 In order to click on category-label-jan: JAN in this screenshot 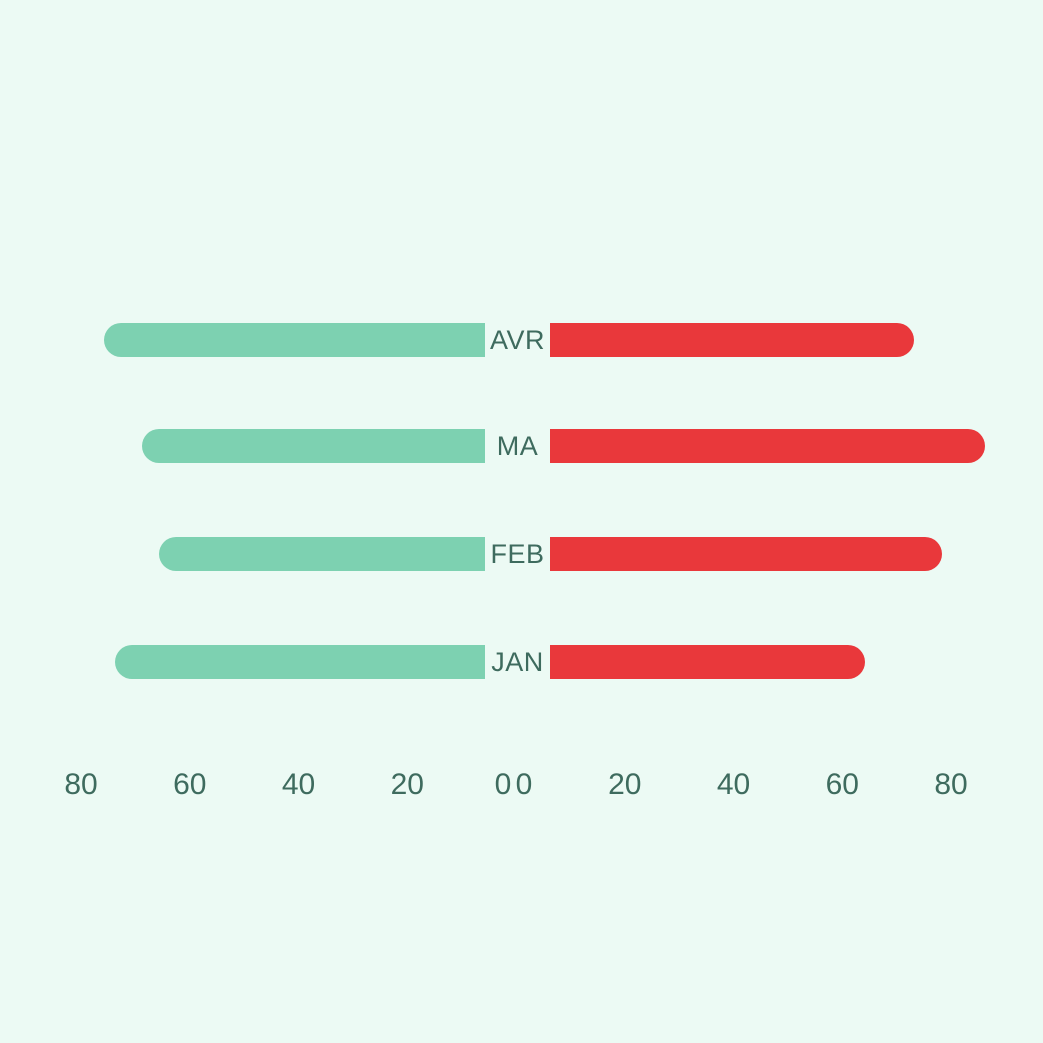, I will do `click(517, 662)`.